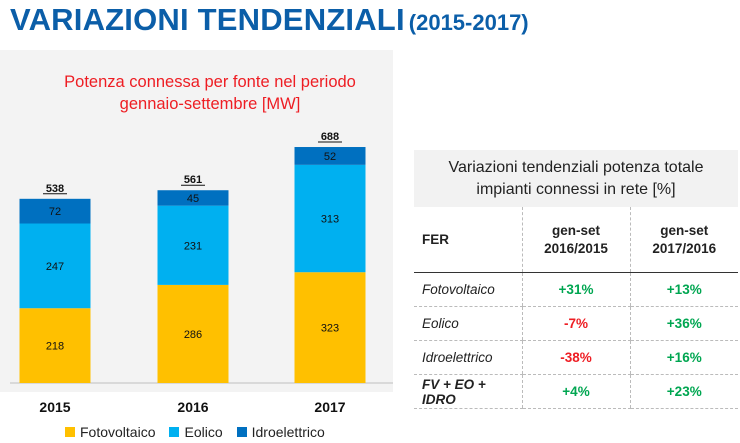  Describe the element at coordinates (683, 323) in the screenshot. I see `row-value-eolico-2017-2016: +36%` at that location.